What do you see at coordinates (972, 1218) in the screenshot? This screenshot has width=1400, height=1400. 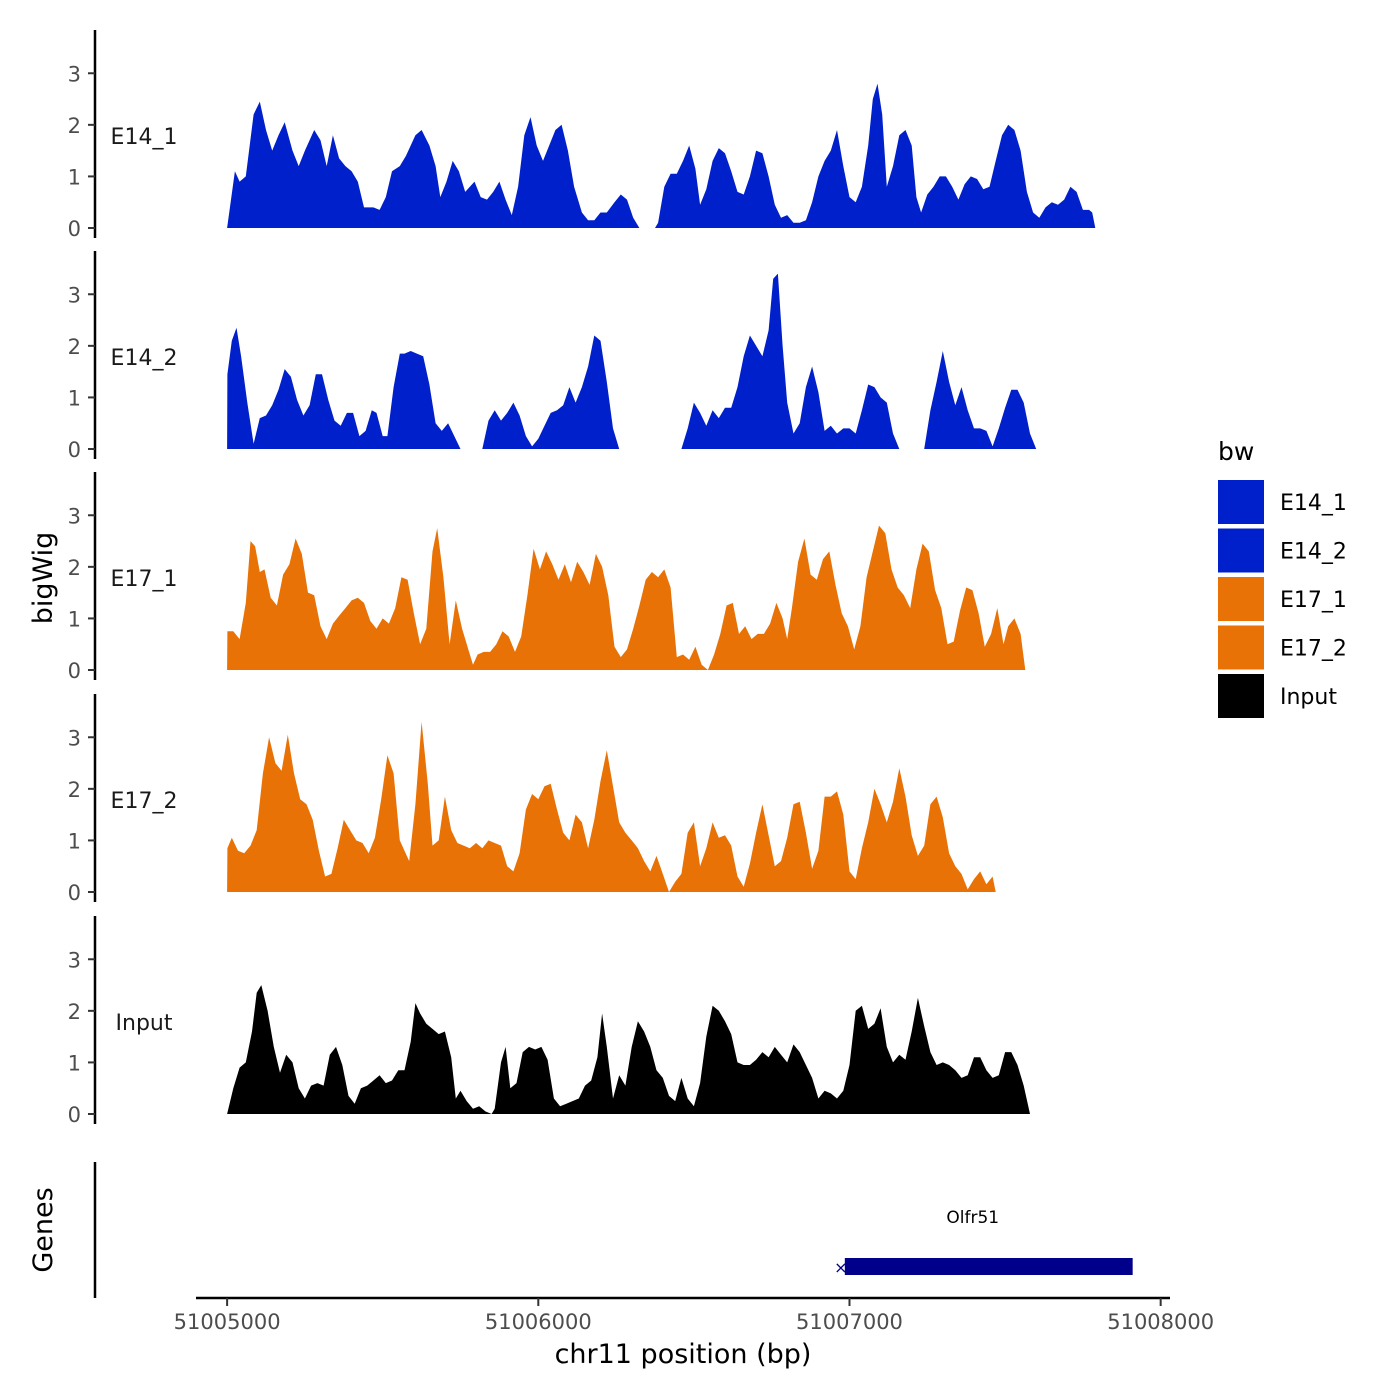 I see `gene-label: Olfr51` at bounding box center [972, 1218].